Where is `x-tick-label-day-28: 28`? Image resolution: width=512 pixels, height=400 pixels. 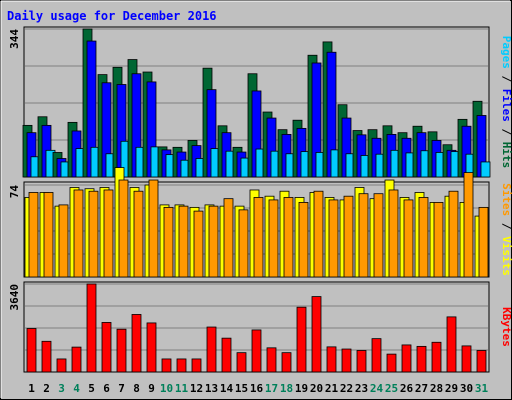
x-tick-label-day-28: 28 is located at coordinates (436, 388).